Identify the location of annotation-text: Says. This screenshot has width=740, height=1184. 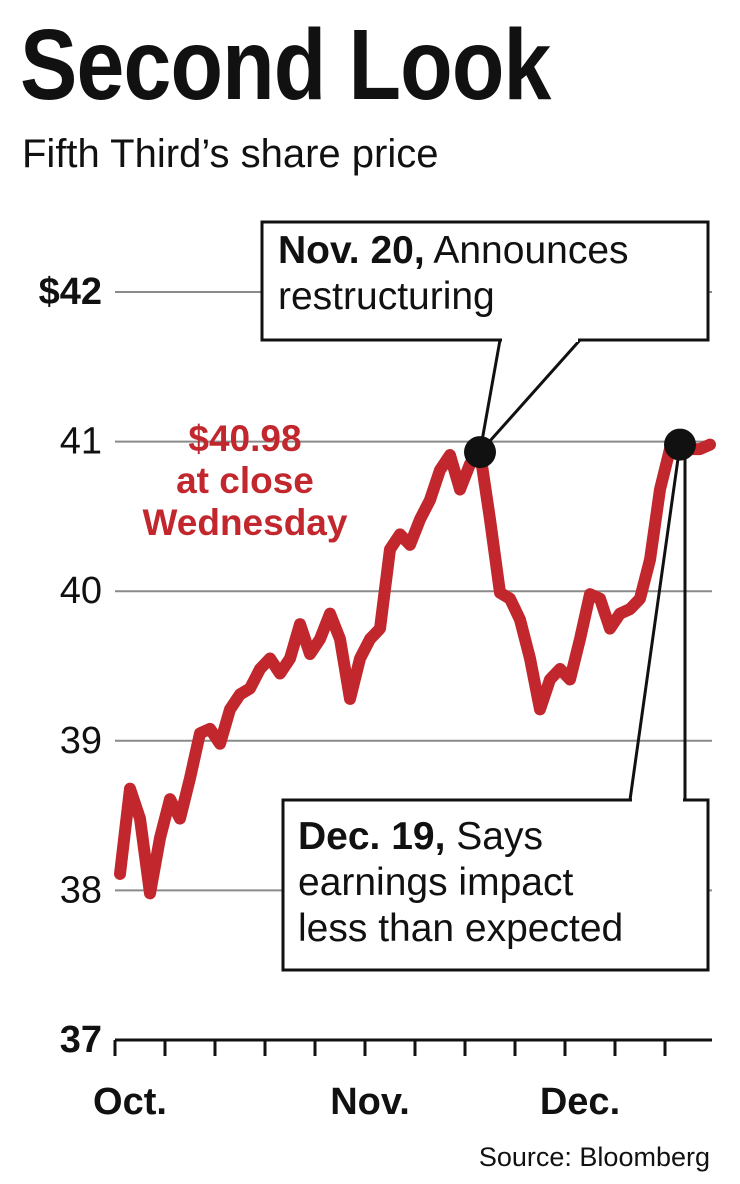
(499, 836).